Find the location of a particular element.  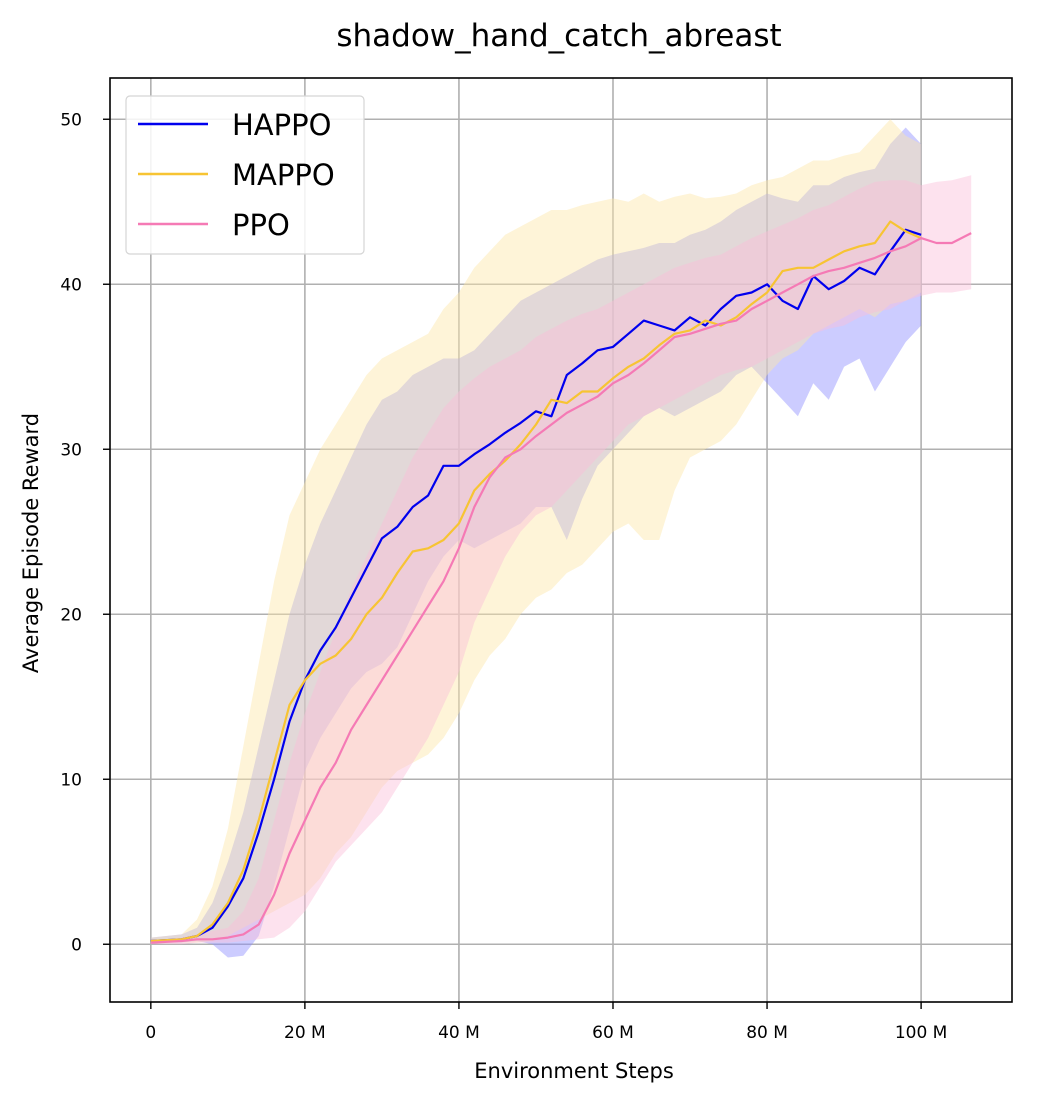

y-tick-label: 50 is located at coordinates (71, 120).